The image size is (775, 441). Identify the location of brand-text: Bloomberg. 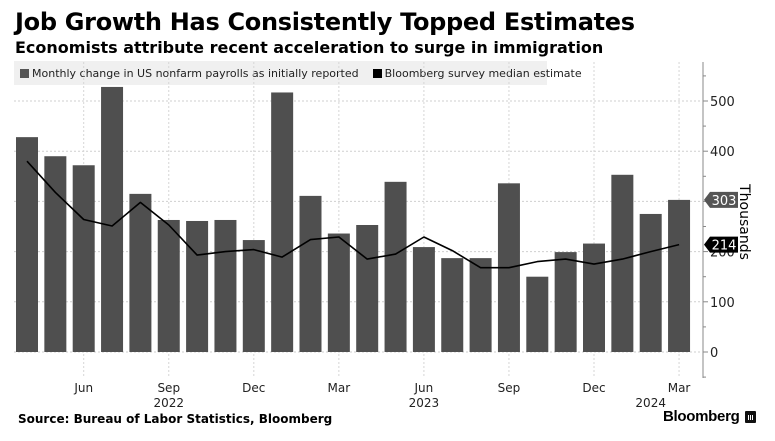
(701, 416).